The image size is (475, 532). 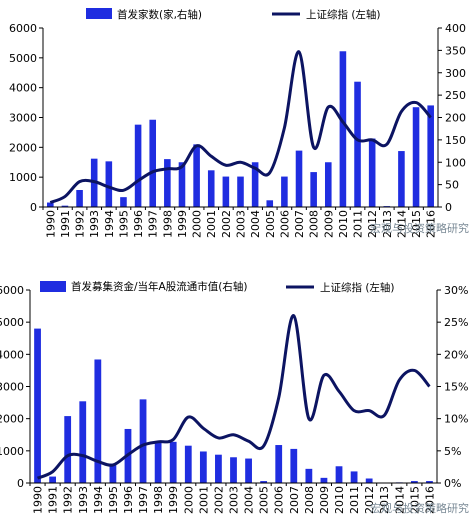 I want to click on x-tick-label: 1994, so click(x=98, y=500).